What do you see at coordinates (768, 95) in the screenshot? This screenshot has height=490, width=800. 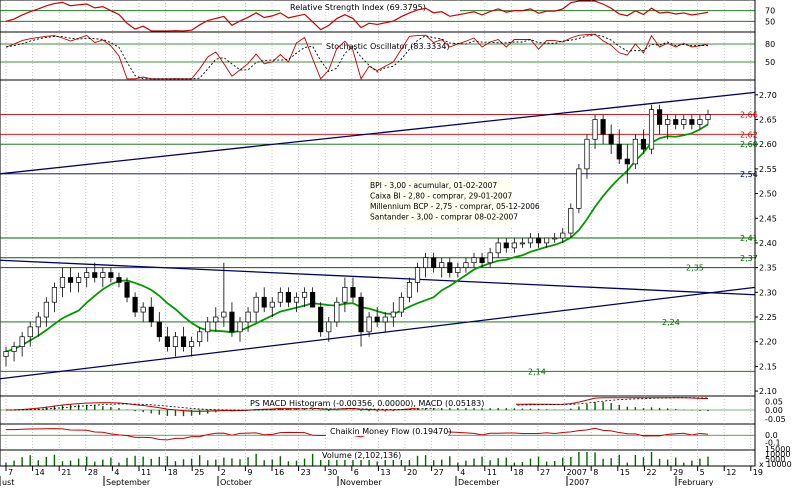 I see `price-tick-label-0: 2.70` at bounding box center [768, 95].